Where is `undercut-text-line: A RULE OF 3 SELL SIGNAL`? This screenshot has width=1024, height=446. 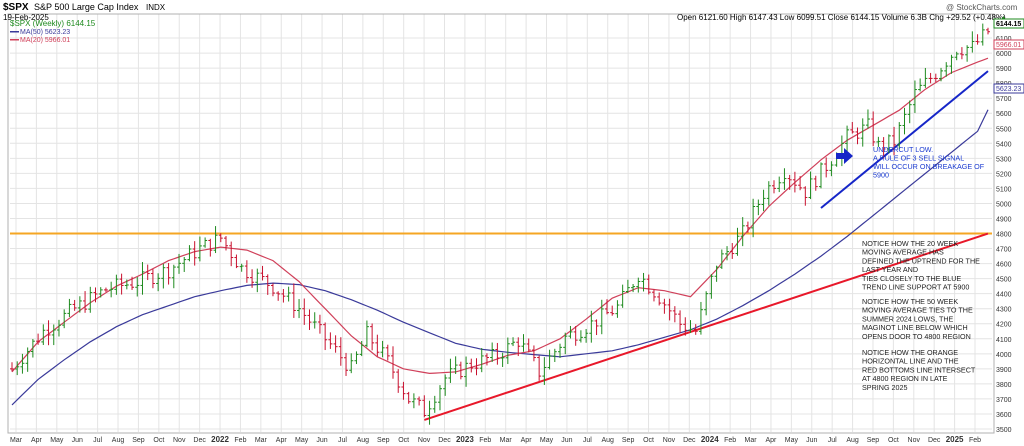 undercut-text-line: A RULE OF 3 SELL SIGNAL is located at coordinates (918, 158).